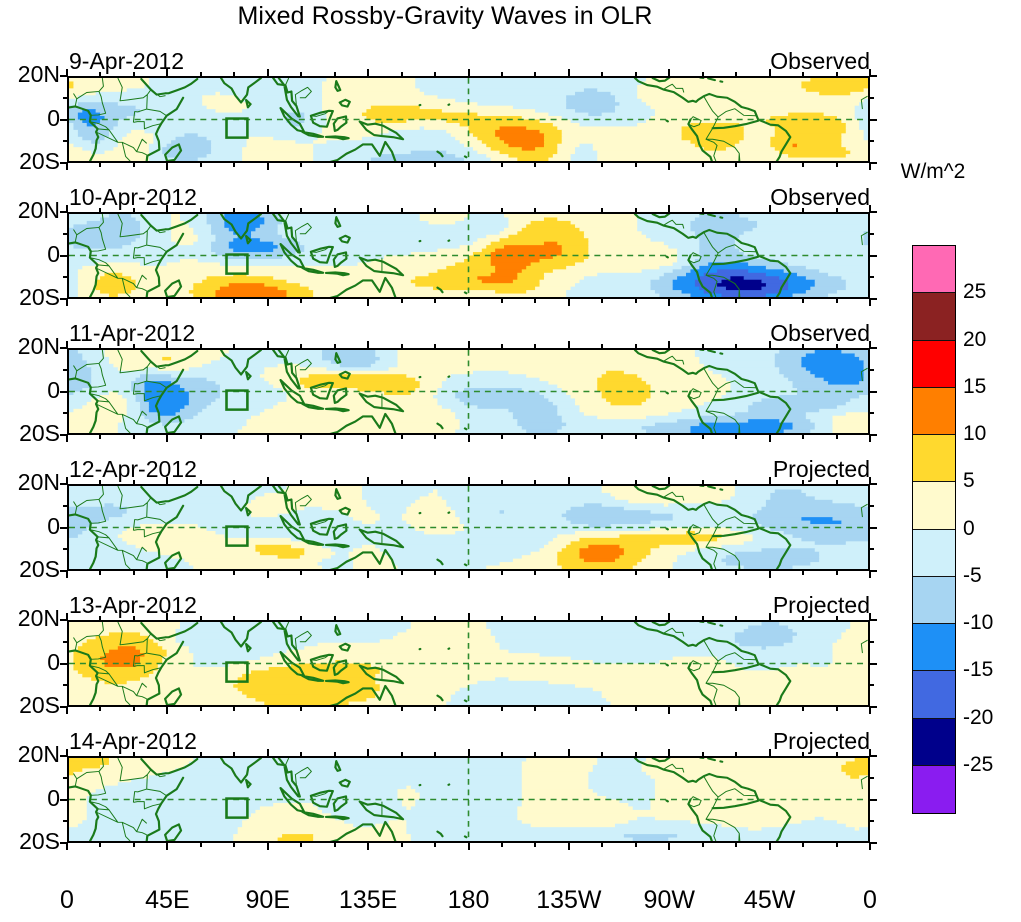  I want to click on x-axis-label: 45W, so click(769, 900).